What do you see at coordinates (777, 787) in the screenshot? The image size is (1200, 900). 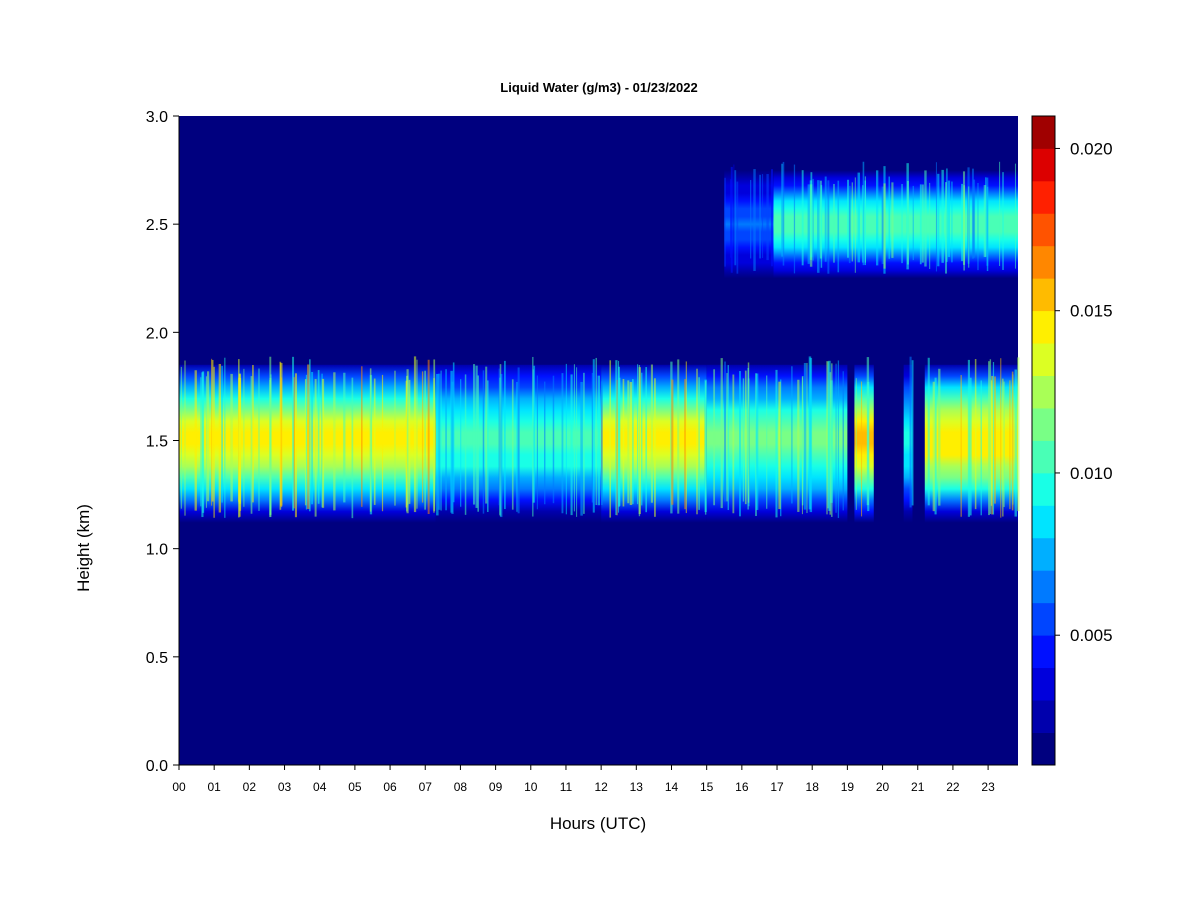 I see `x-tick-label: 17` at bounding box center [777, 787].